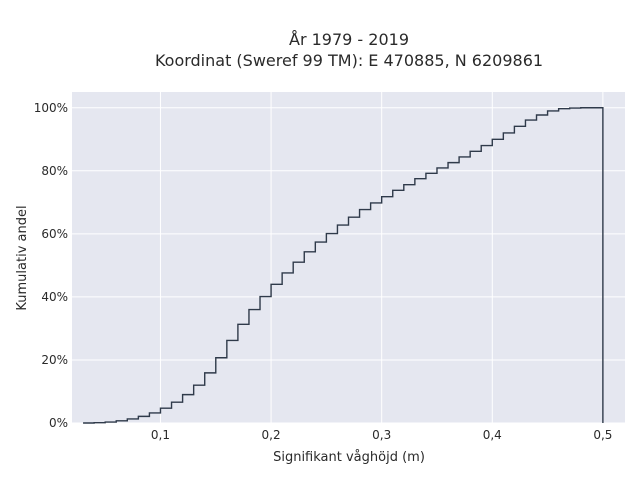 Image resolution: width=640 pixels, height=480 pixels. I want to click on x-tick-label: 0,5, so click(602, 435).